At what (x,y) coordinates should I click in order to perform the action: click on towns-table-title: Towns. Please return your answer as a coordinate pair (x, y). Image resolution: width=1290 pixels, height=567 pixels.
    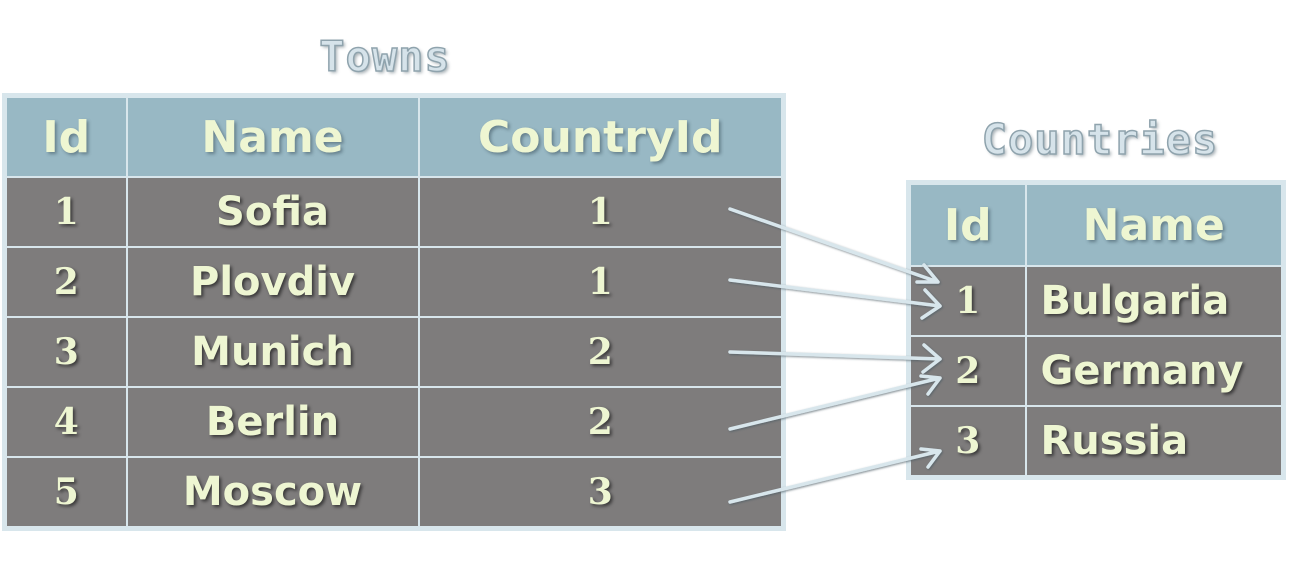
    Looking at the image, I should click on (385, 56).